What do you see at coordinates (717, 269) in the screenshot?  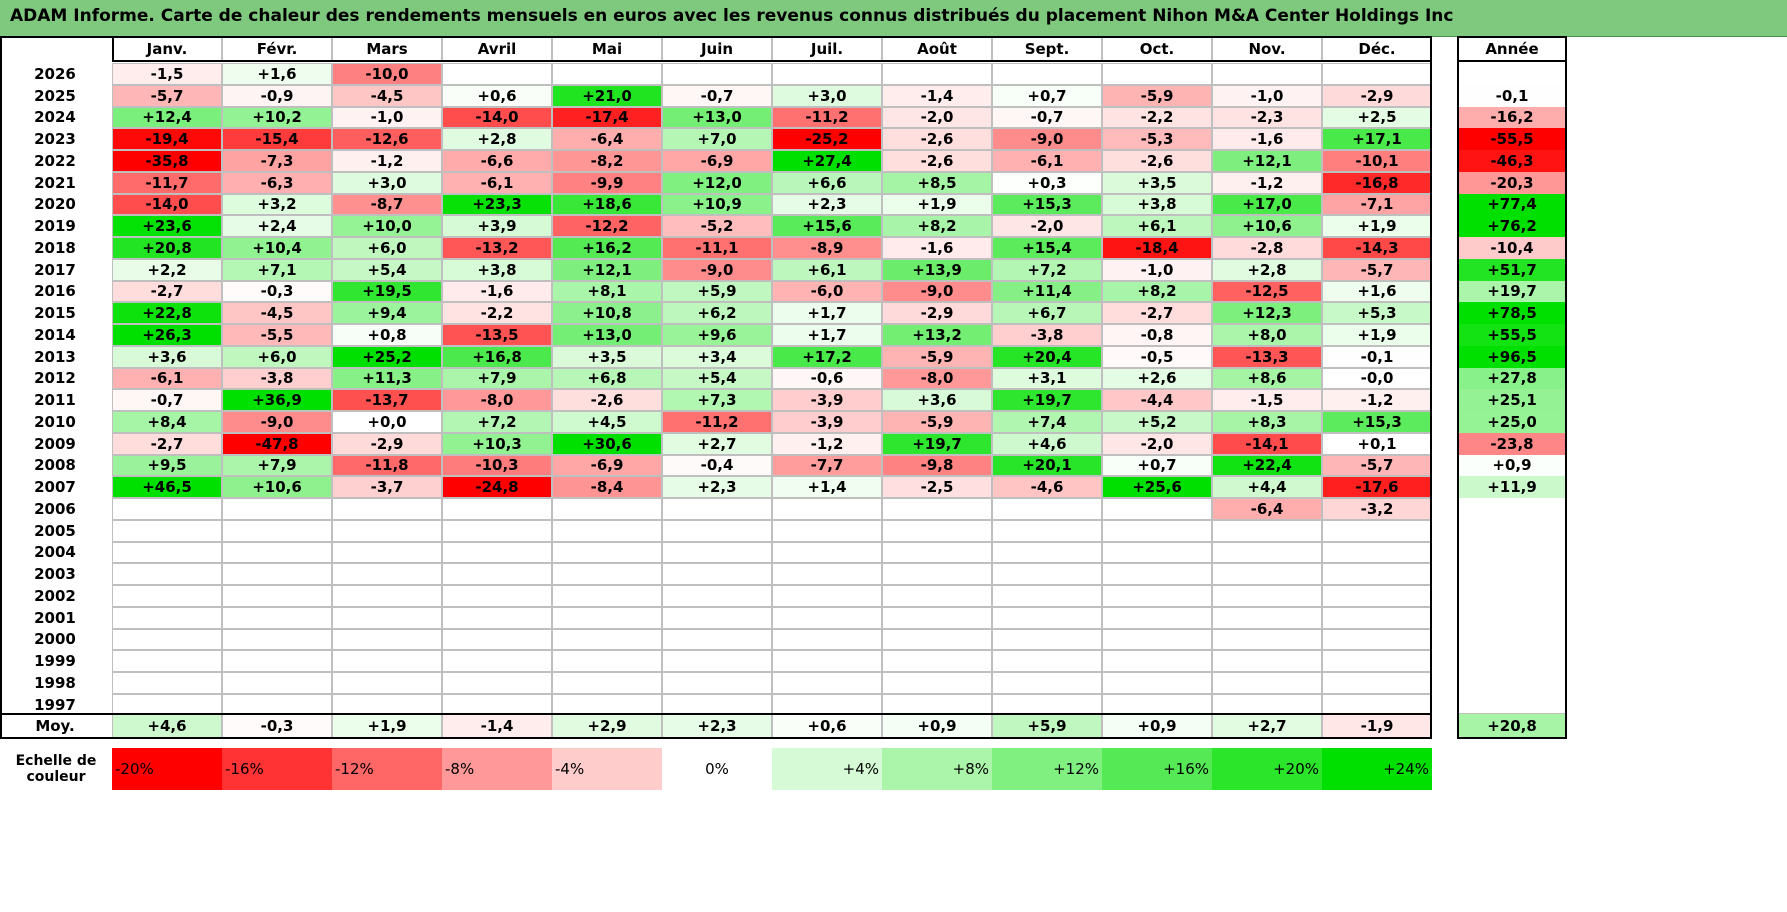 I see `heatmap-cell: -9,0` at bounding box center [717, 269].